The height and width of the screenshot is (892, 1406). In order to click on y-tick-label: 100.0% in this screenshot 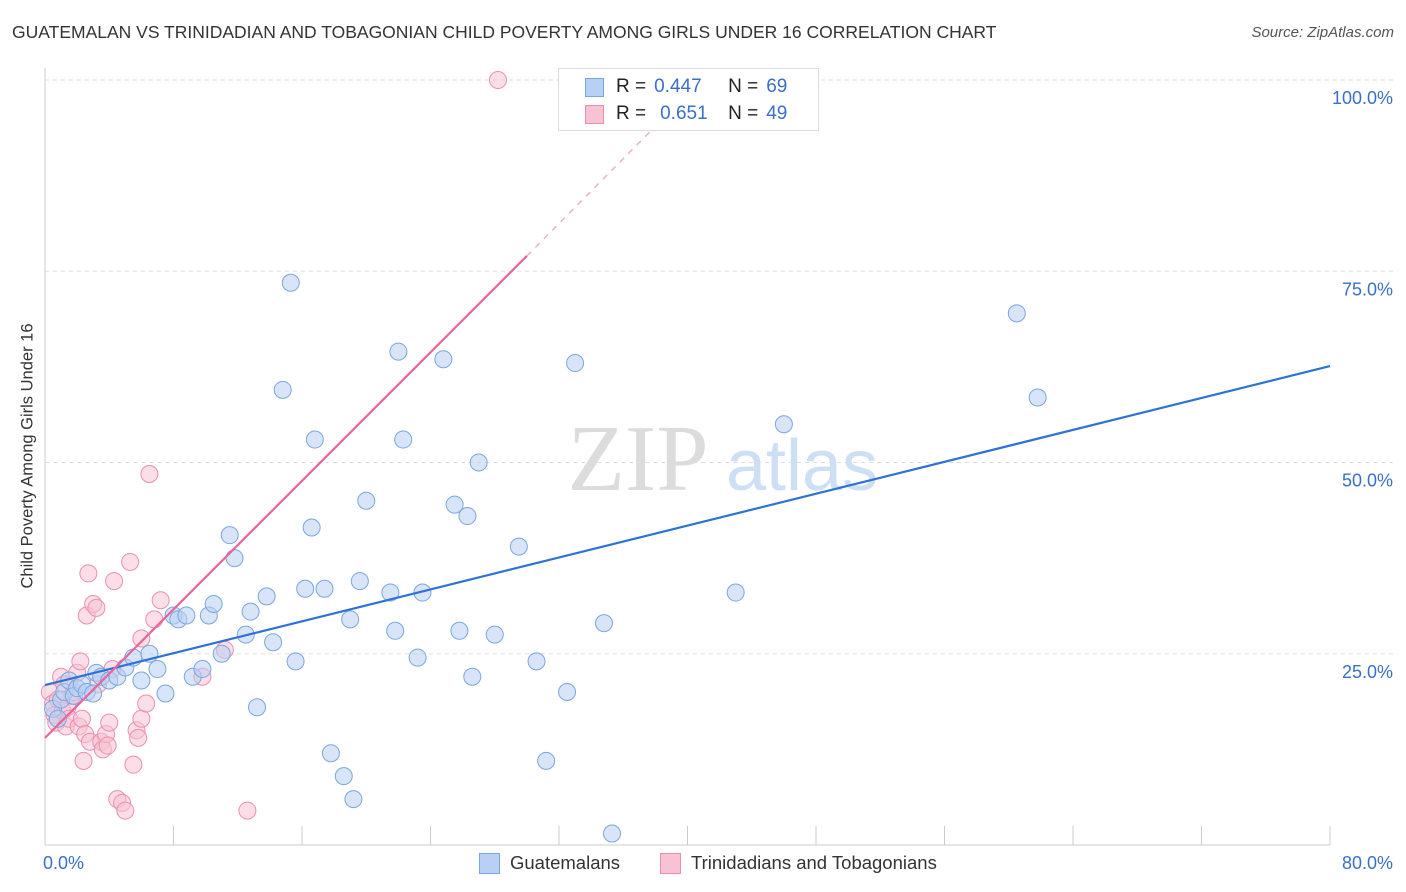, I will do `click(1362, 98)`.